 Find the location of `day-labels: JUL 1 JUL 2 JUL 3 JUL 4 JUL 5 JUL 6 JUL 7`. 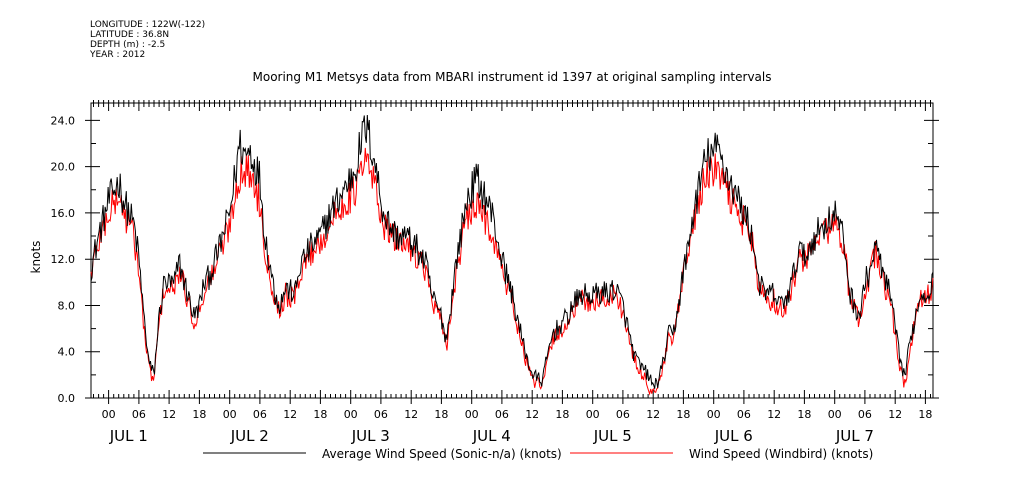

day-labels: JUL 1 JUL 2 JUL 3 JUL 4 JUL 5 JUL 6 JUL 7 is located at coordinates (491, 436).